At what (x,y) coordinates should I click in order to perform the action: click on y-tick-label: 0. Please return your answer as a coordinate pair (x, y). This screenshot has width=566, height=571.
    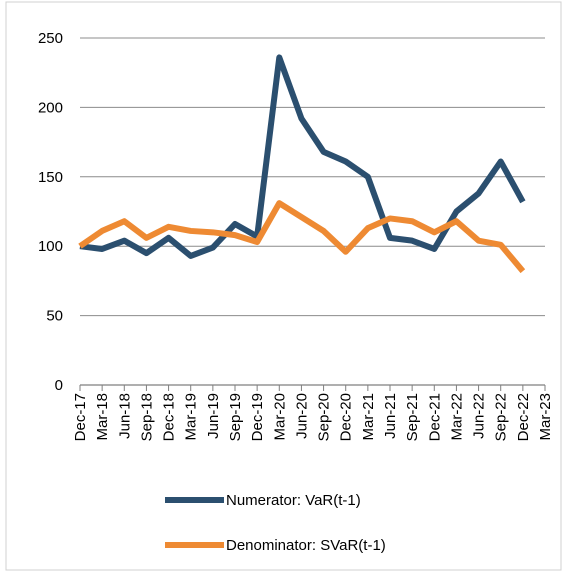
    Looking at the image, I should click on (59, 385).